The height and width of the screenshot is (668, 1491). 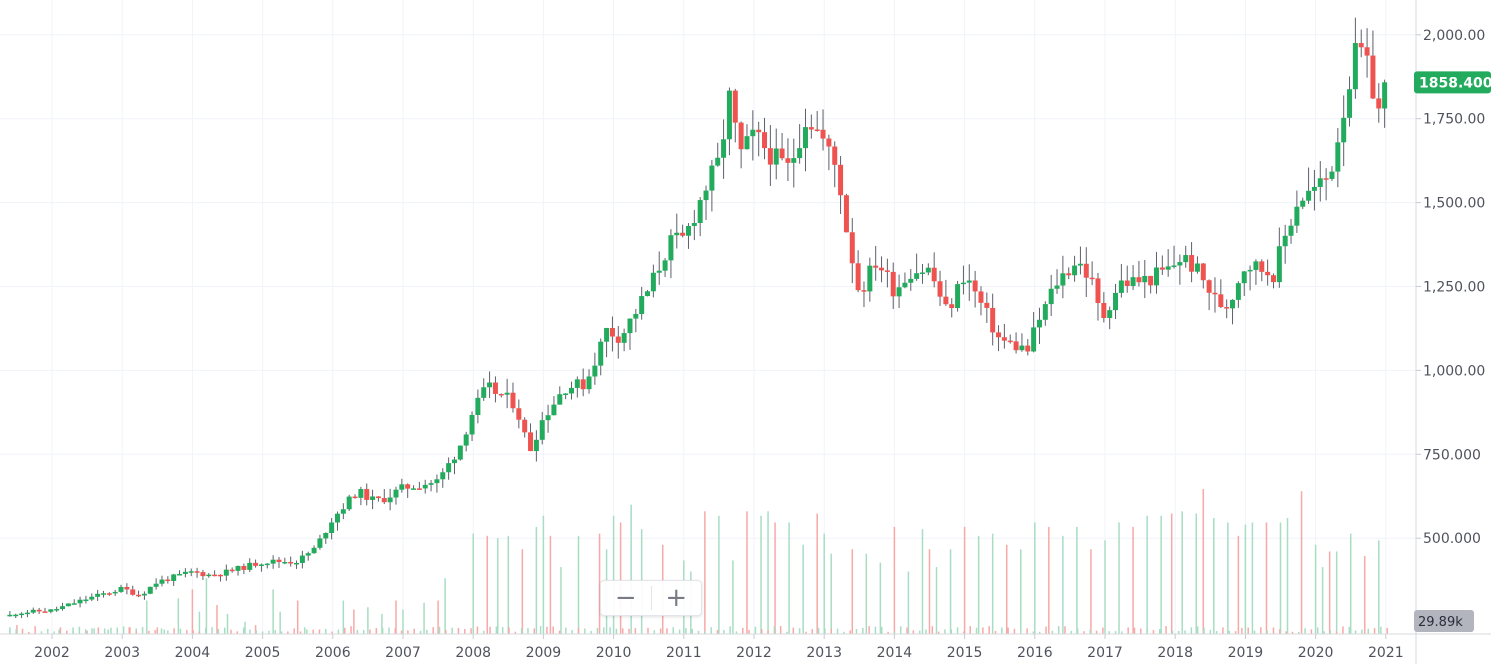 I want to click on x-tick-label: 2012, so click(x=754, y=653).